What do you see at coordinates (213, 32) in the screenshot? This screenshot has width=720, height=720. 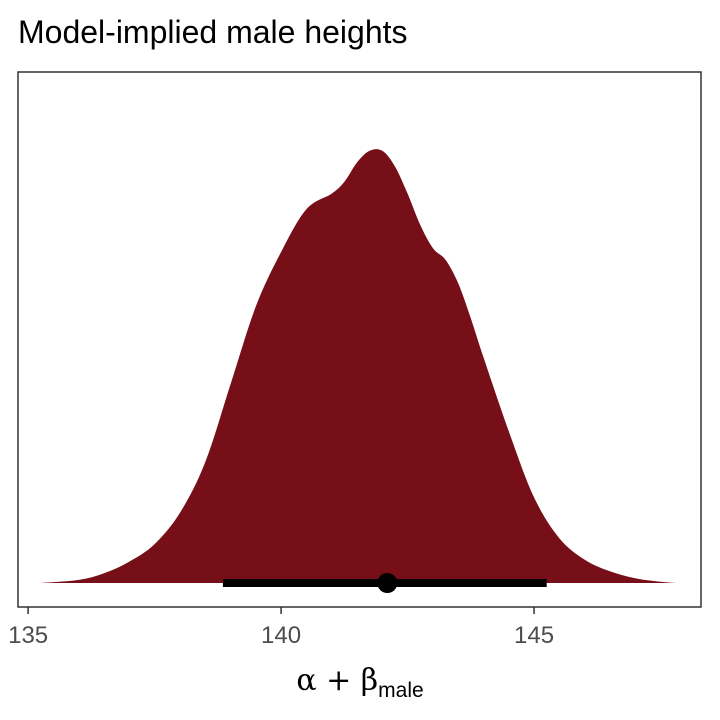 I see `chart-title: Model-implied male heights` at bounding box center [213, 32].